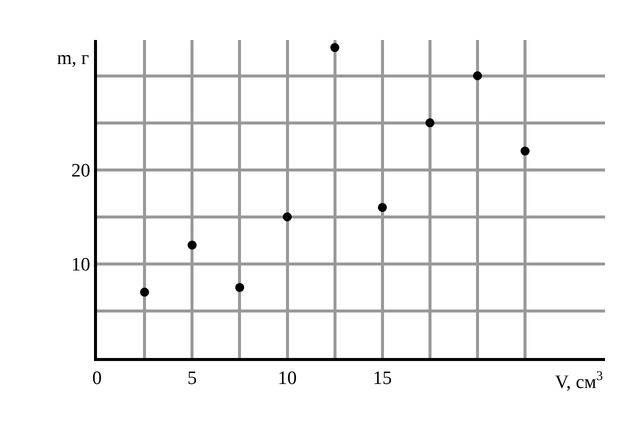 The height and width of the screenshot is (432, 628). I want to click on x-tick-label: 15, so click(382, 378).